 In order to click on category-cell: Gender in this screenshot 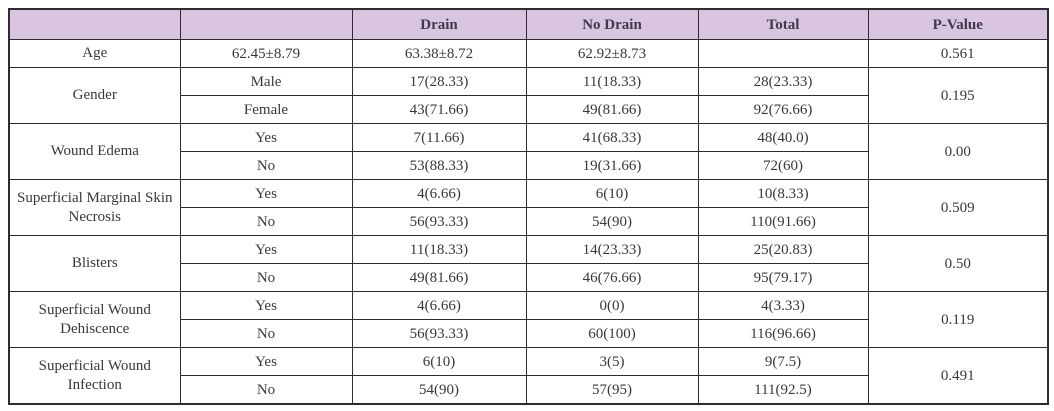, I will do `click(94, 95)`.